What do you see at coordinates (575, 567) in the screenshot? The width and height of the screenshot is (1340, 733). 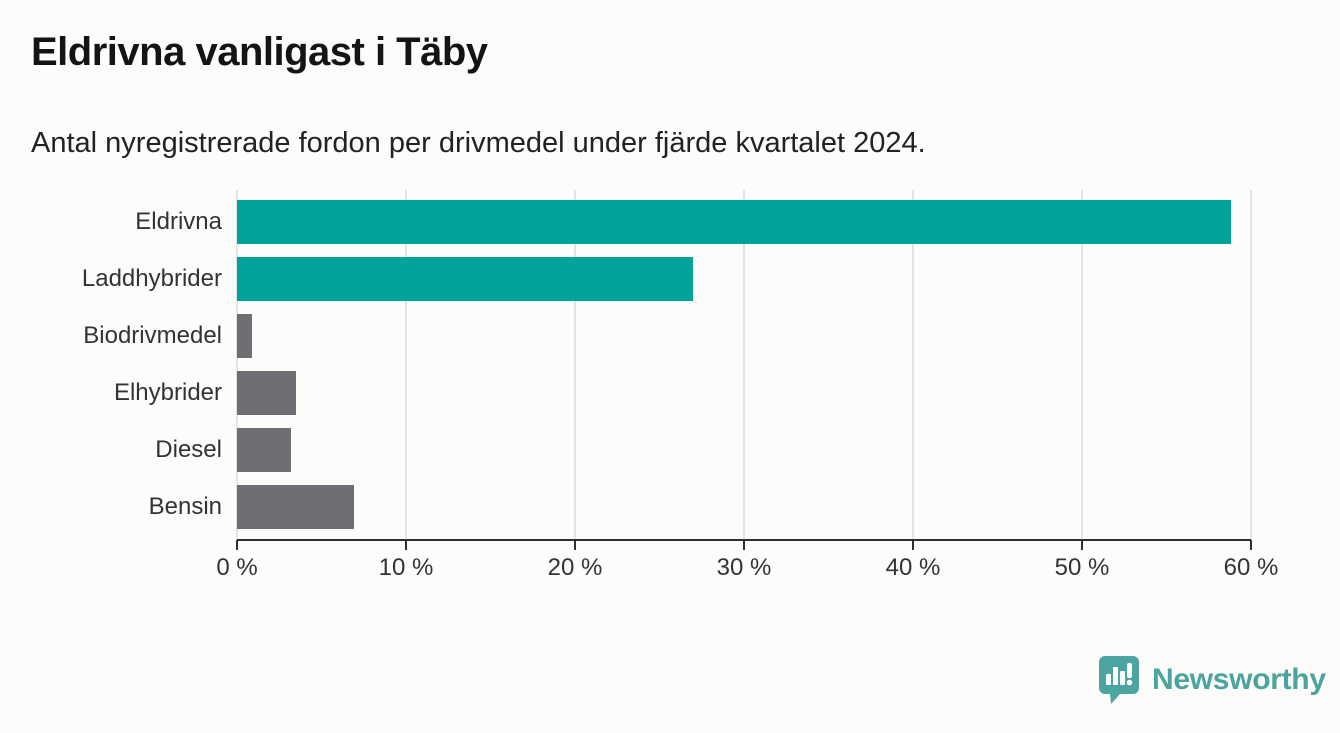 I see `x-axis-tick-label: 20 %` at bounding box center [575, 567].